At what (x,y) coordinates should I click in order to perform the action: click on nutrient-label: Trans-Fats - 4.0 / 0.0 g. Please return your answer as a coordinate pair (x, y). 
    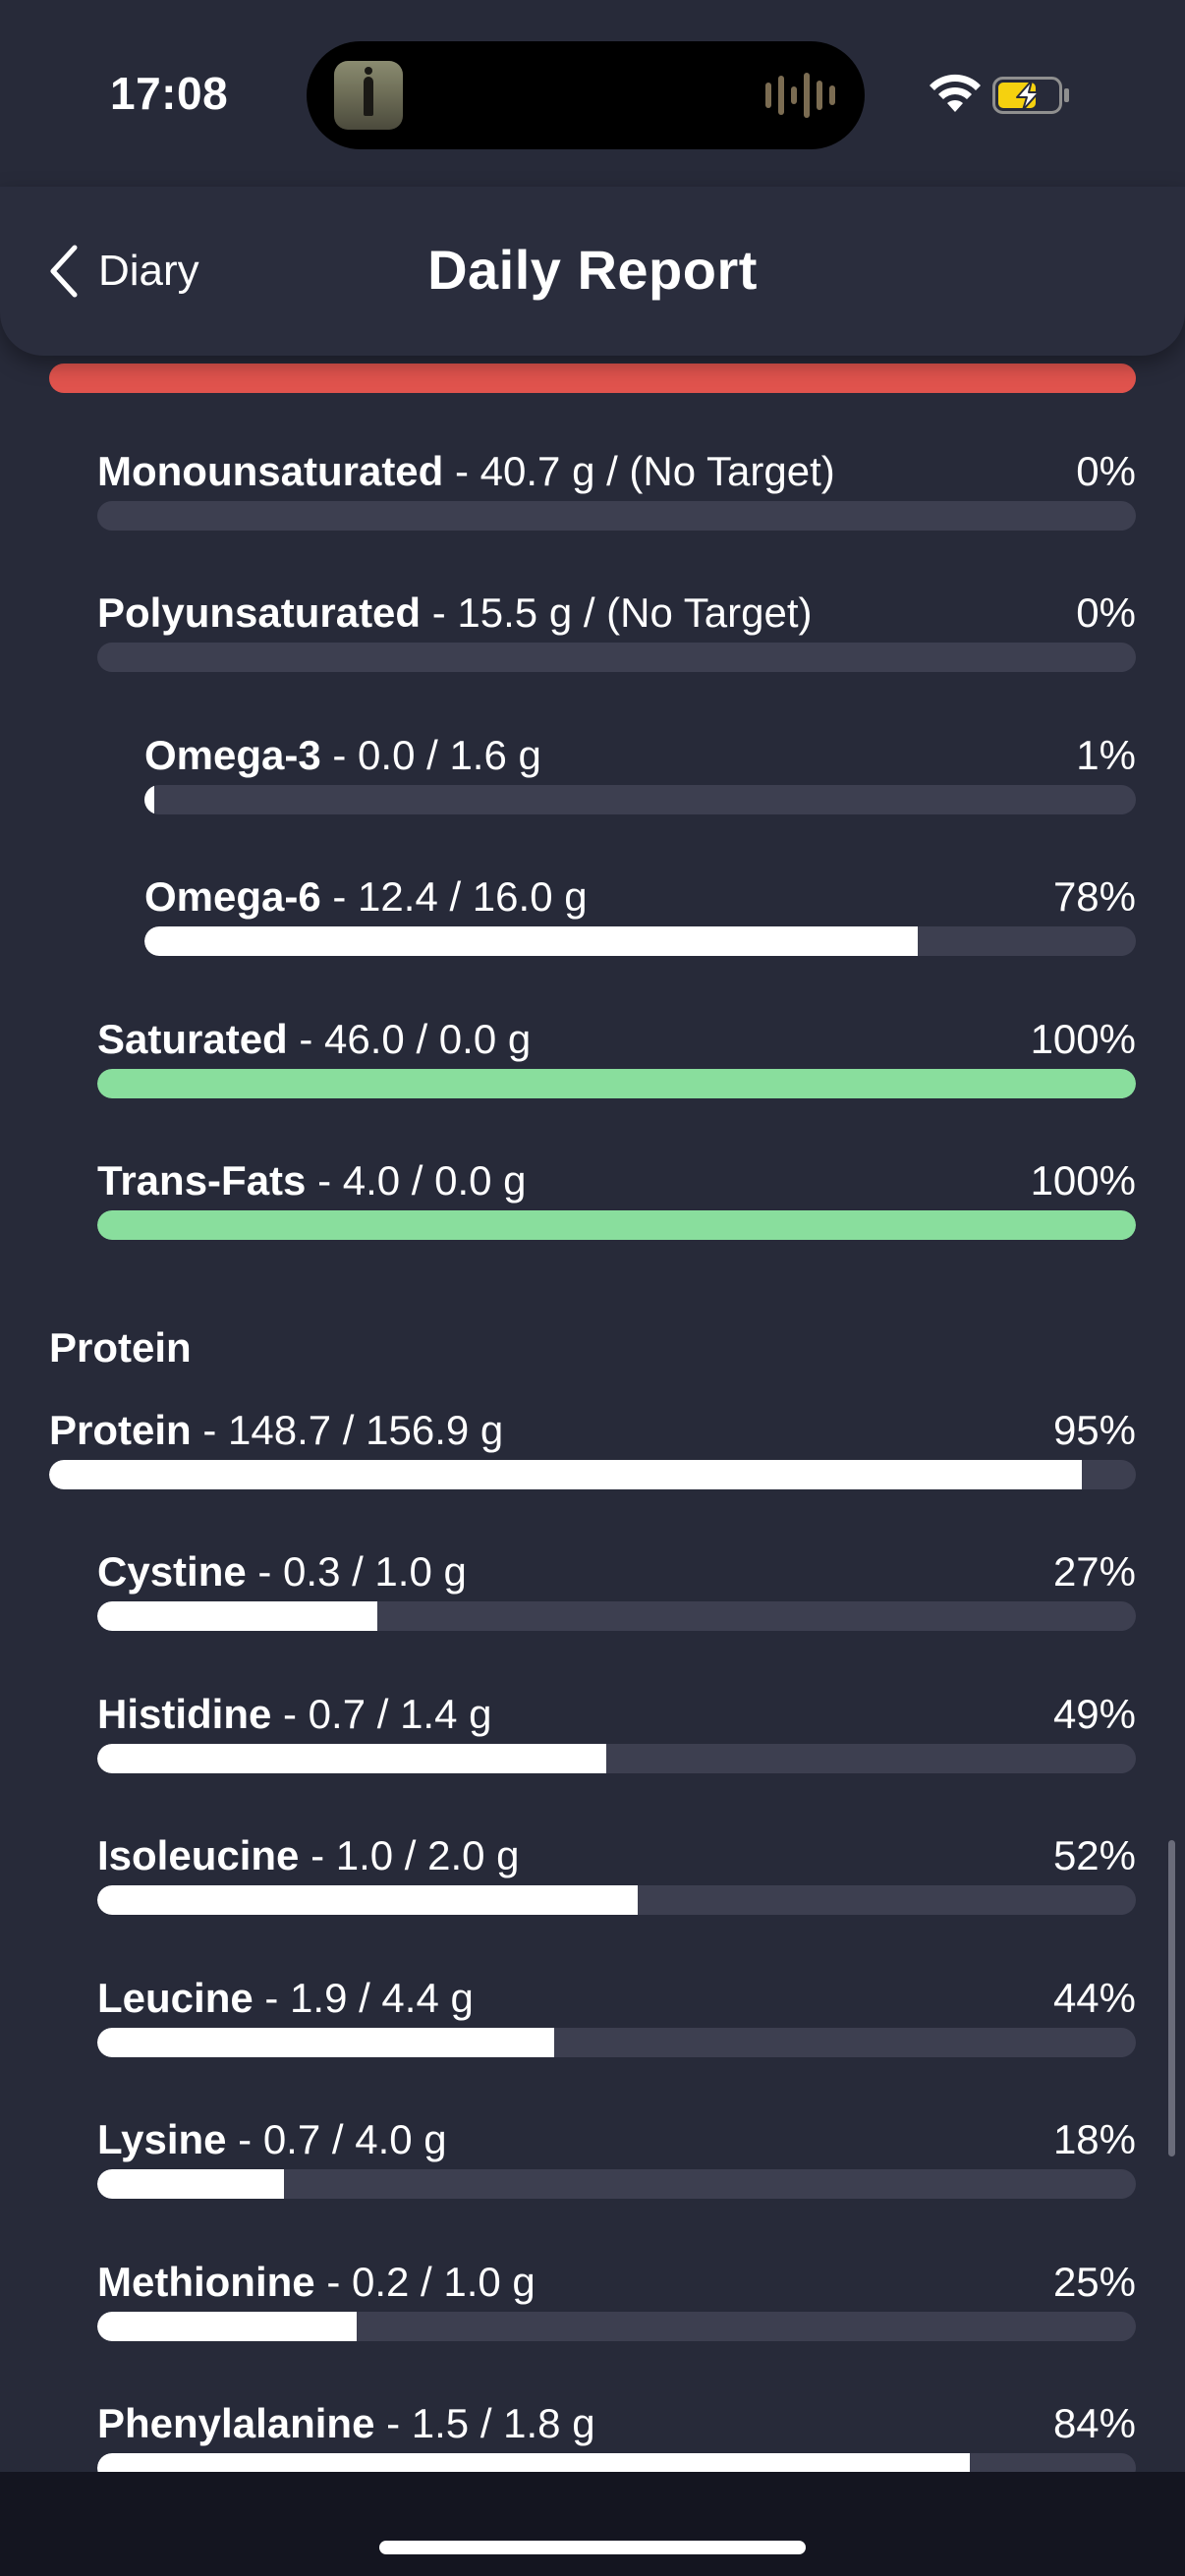
    Looking at the image, I should click on (312, 1180).